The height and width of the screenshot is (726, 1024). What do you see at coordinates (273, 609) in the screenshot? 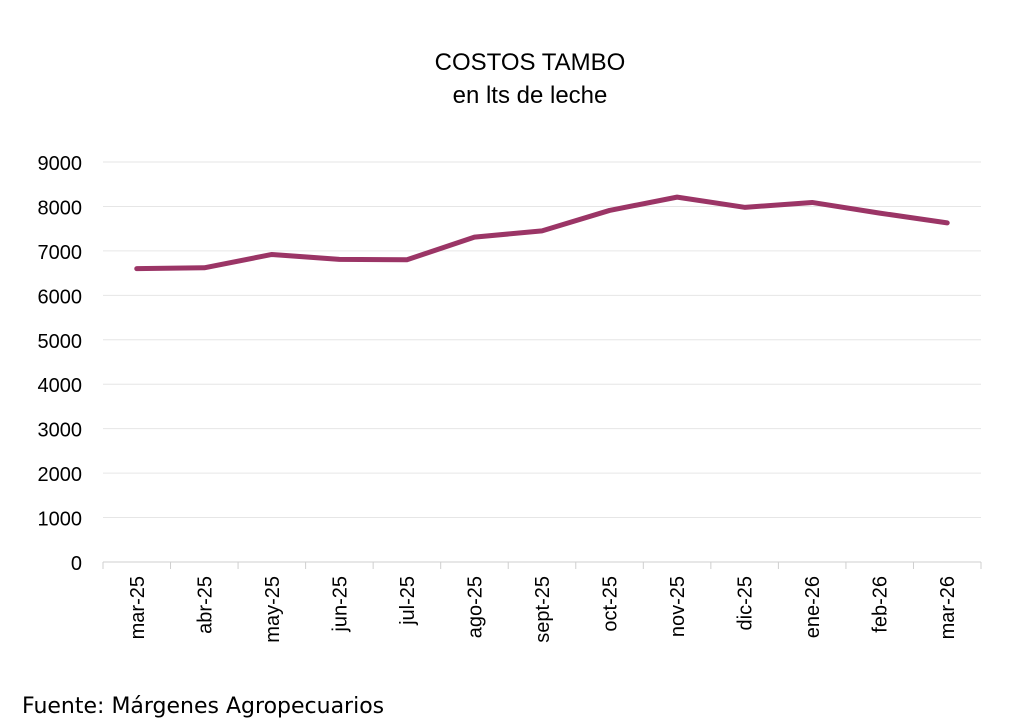
I see `x-tick-label: may-25` at bounding box center [273, 609].